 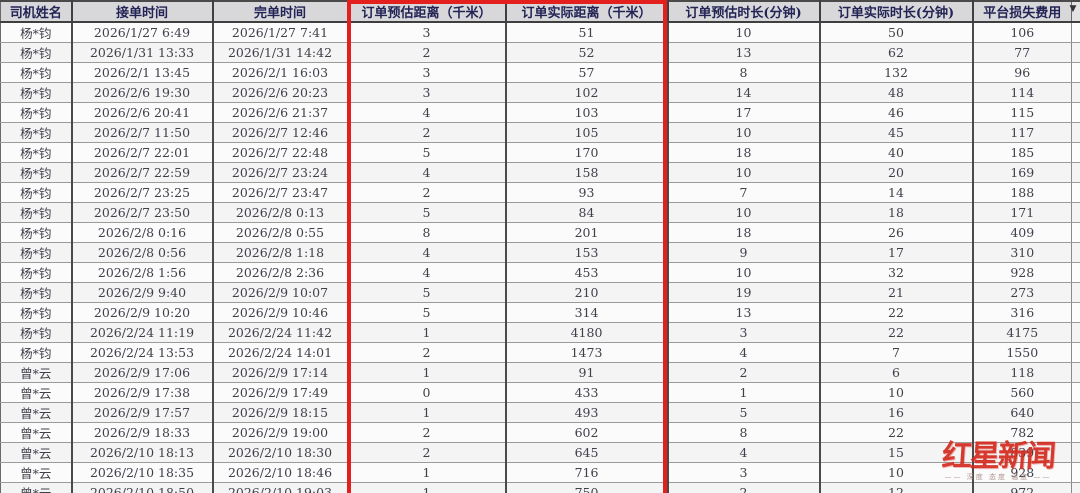 I want to click on cell-act_distance: 4180, so click(x=586, y=332).